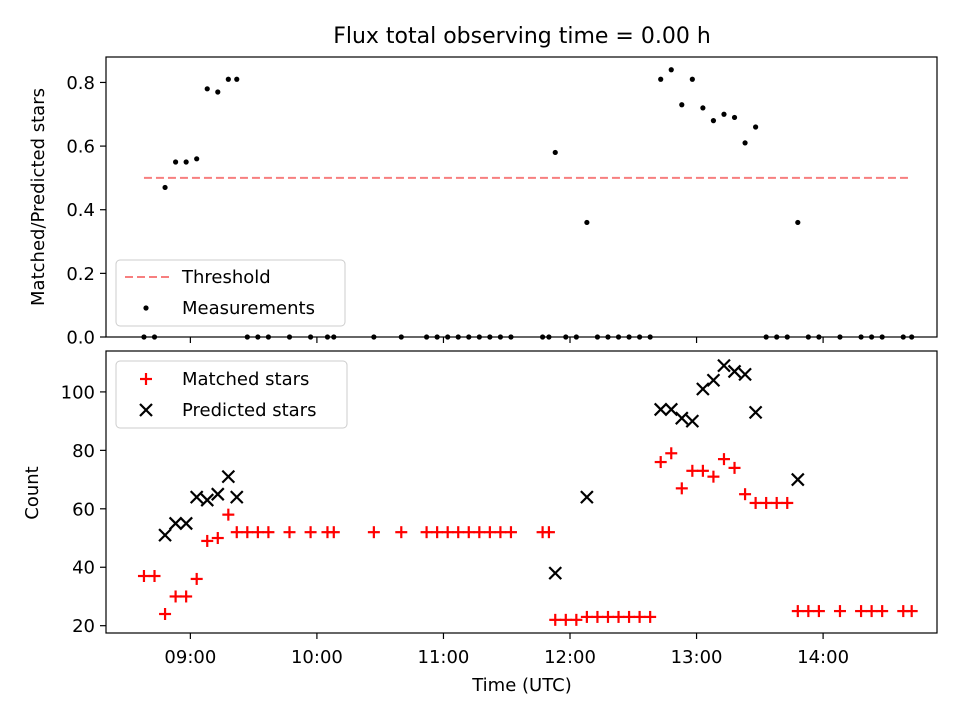  What do you see at coordinates (146, 410) in the screenshot?
I see `legend-predicted-swatch` at bounding box center [146, 410].